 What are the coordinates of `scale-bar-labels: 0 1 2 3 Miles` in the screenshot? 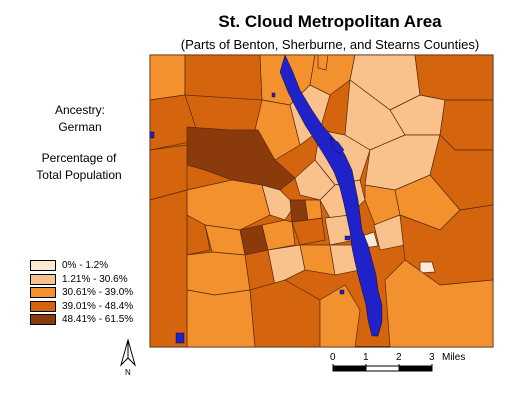 It's located at (400, 359).